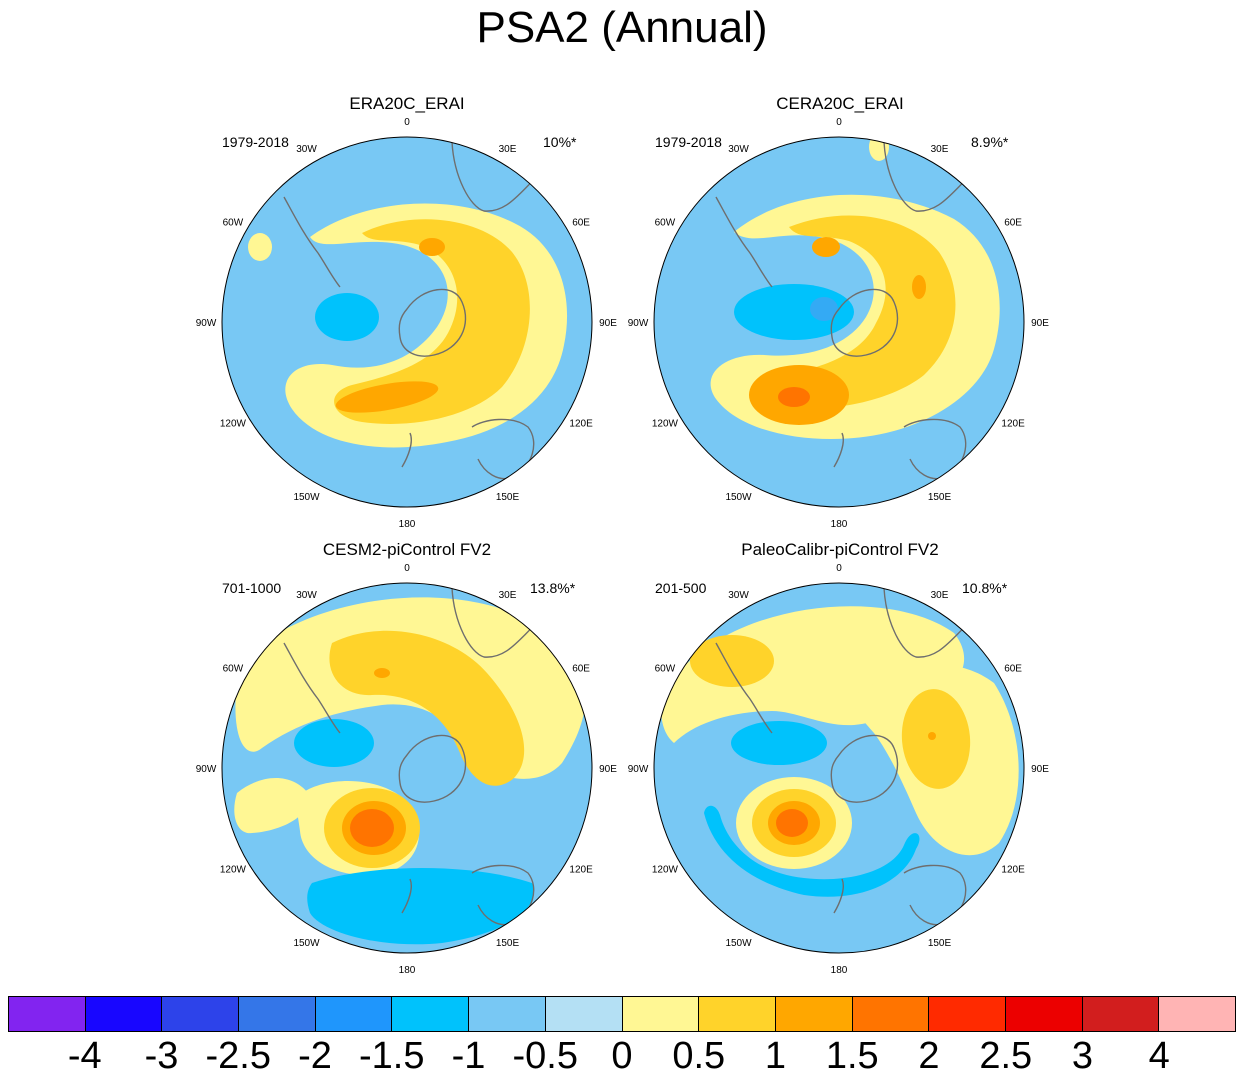 The image size is (1244, 1078). Describe the element at coordinates (840, 549) in the screenshot. I see `panel-title: PaleoCalibr-piControl FV2` at that location.